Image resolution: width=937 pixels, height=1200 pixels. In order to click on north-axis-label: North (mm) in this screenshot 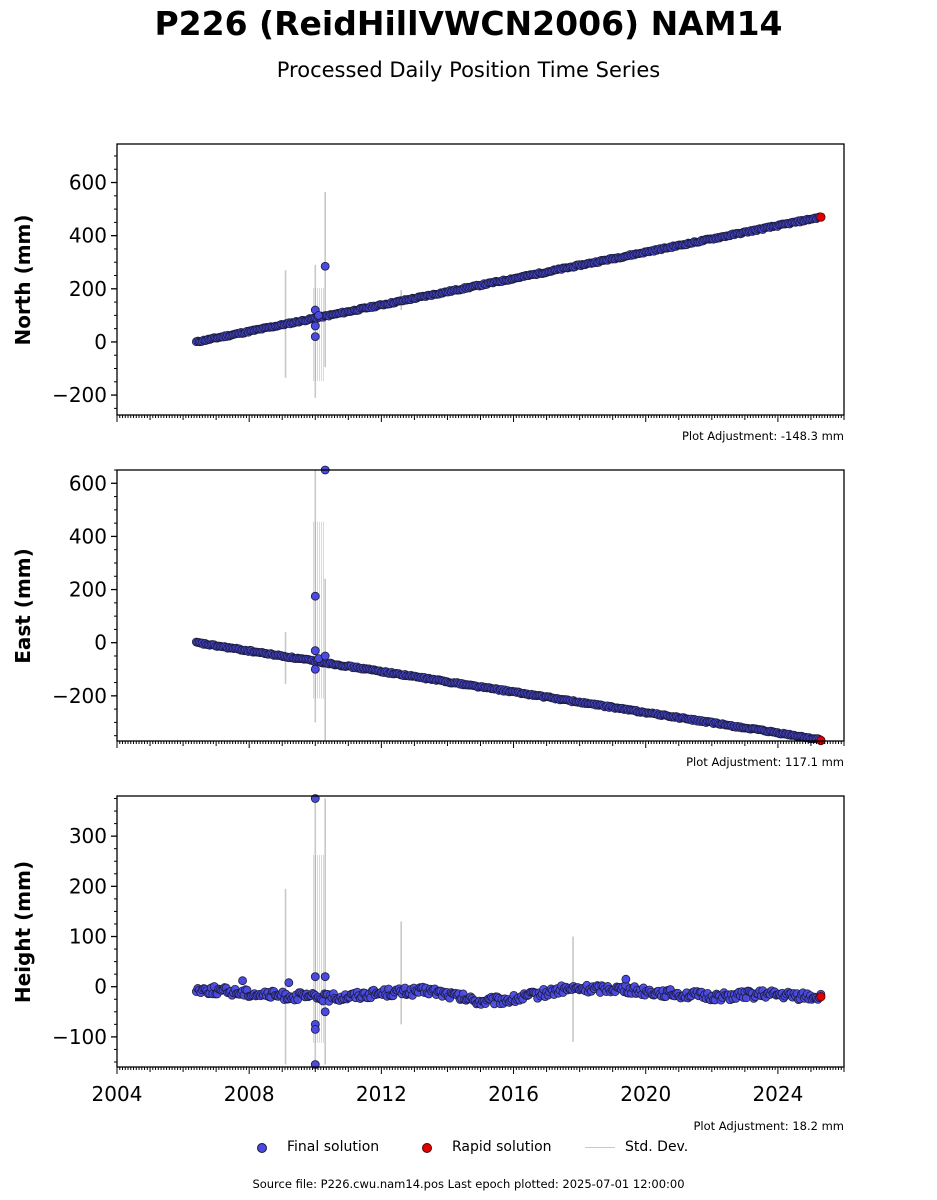, I will do `click(23, 280)`.